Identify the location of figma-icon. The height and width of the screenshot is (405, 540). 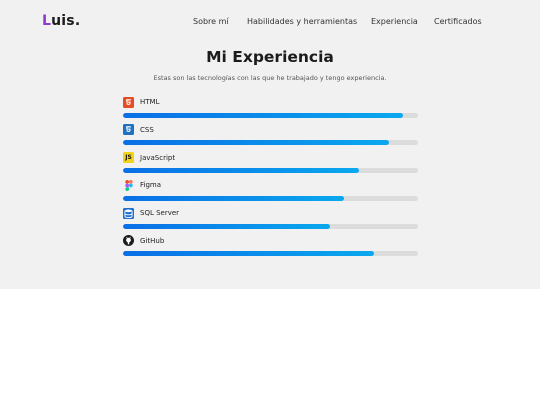
(128, 185).